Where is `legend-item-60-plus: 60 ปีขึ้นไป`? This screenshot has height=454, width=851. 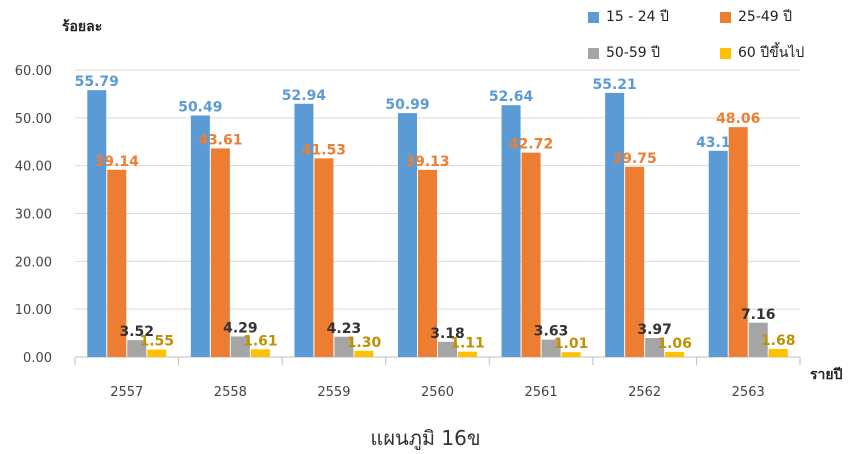 legend-item-60-plus: 60 ปีขึ้นไป is located at coordinates (762, 53).